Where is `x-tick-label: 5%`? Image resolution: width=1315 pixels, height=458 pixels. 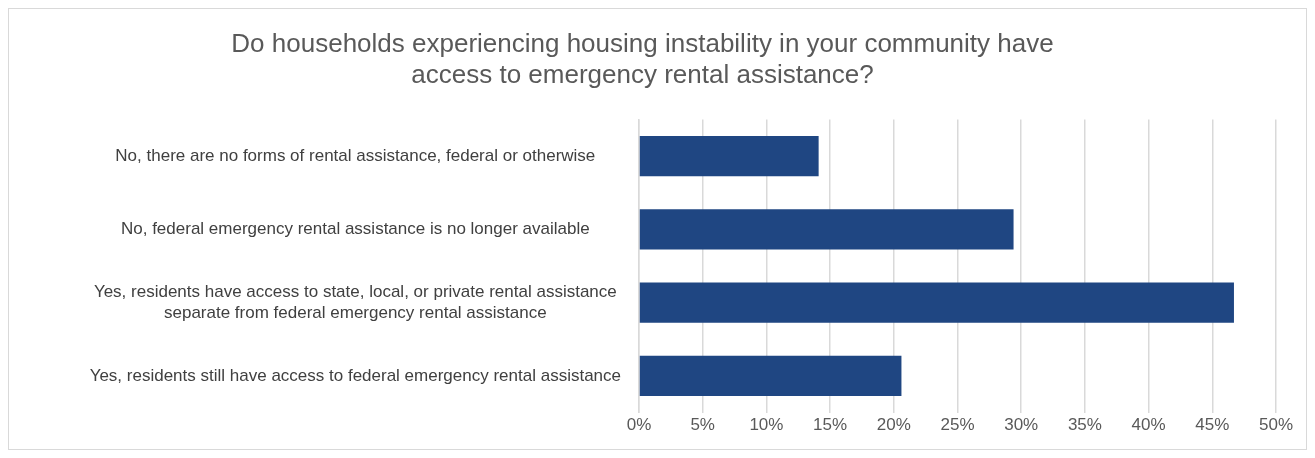 x-tick-label: 5% is located at coordinates (702, 425).